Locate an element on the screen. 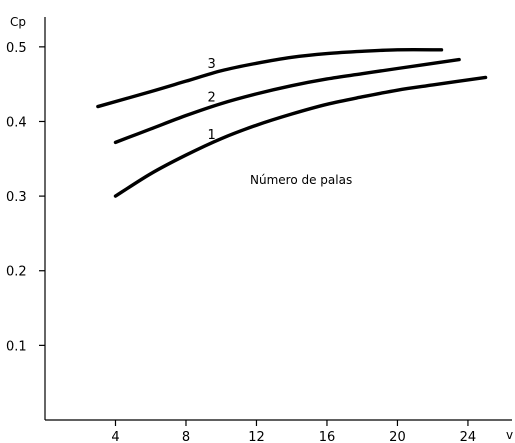 This screenshot has height=443, width=515. y-tick-label-0.1: 0.1 is located at coordinates (16, 346).